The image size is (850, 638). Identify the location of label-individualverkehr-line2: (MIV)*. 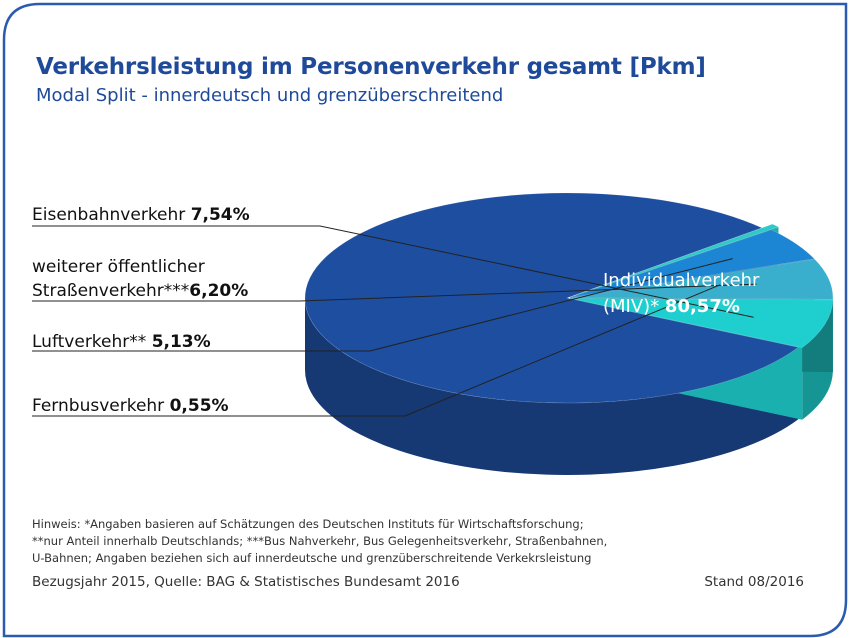
(634, 306).